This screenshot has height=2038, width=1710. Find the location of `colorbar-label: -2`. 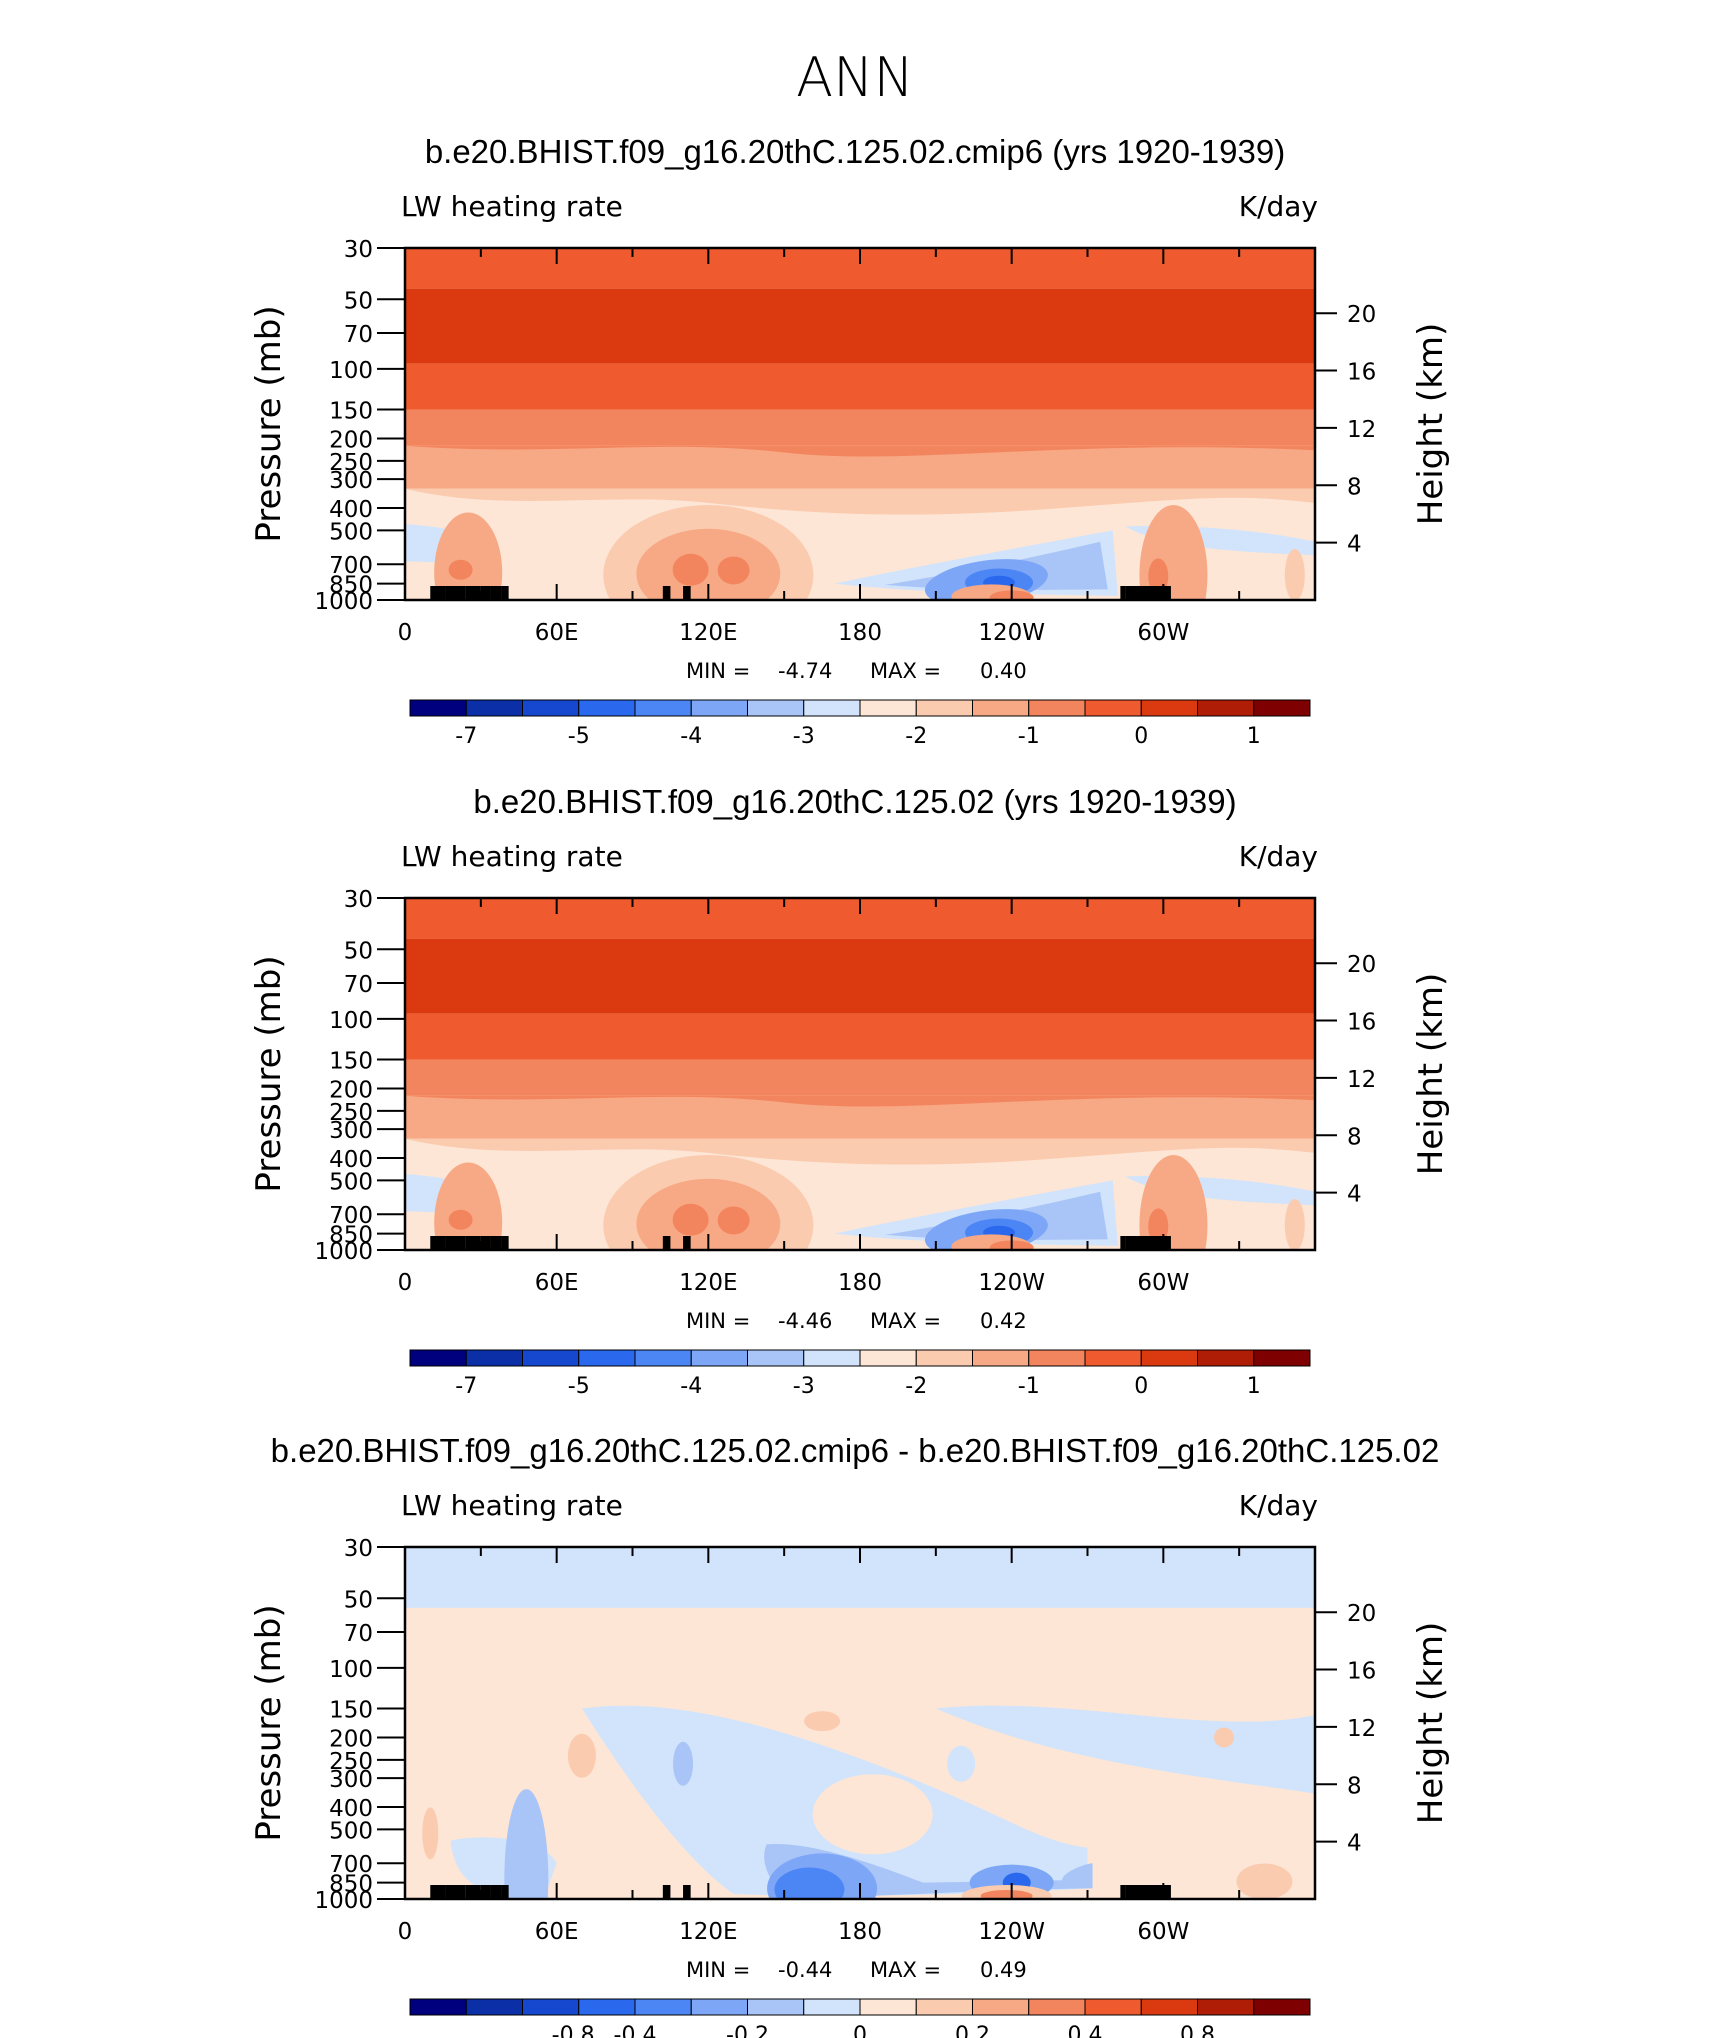

colorbar-label: -2 is located at coordinates (916, 1386).